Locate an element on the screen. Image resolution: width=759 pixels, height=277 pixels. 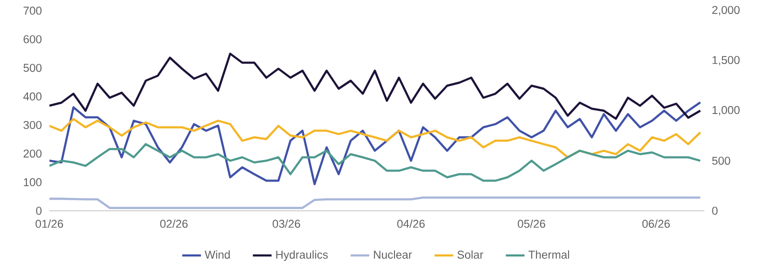
legend-label: Wind is located at coordinates (217, 254).